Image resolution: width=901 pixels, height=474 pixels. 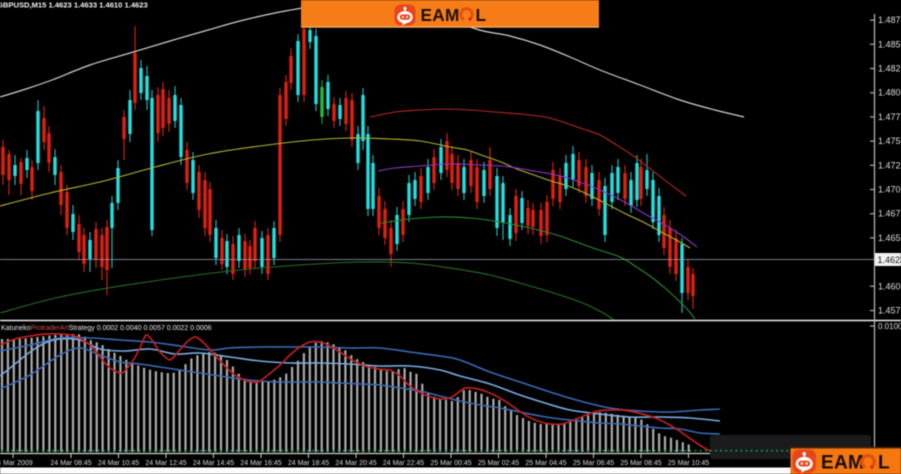 What do you see at coordinates (889, 20) in the screenshot?
I see `svg-text: 1.4875` at bounding box center [889, 20].